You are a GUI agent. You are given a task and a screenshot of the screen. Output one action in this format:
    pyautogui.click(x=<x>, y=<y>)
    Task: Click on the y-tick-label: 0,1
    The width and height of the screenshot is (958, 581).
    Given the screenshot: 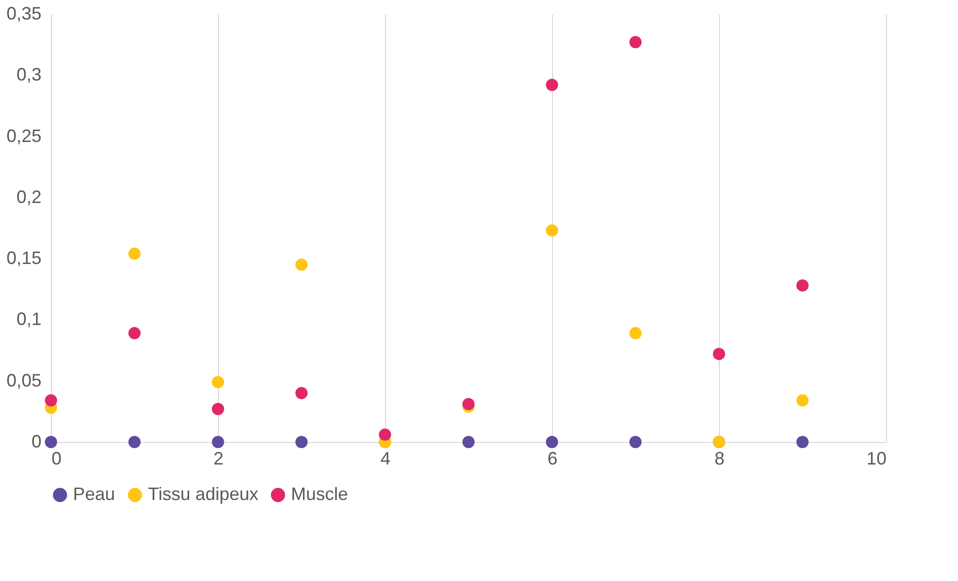 What is the action you would take?
    pyautogui.click(x=29, y=319)
    